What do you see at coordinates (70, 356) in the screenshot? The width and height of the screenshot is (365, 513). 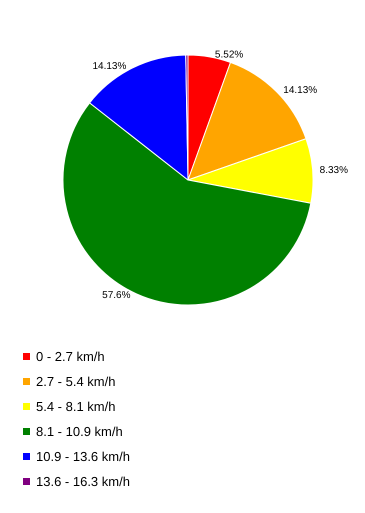 I see `legend-label: 0 - 2.7 km/h` at bounding box center [70, 356].